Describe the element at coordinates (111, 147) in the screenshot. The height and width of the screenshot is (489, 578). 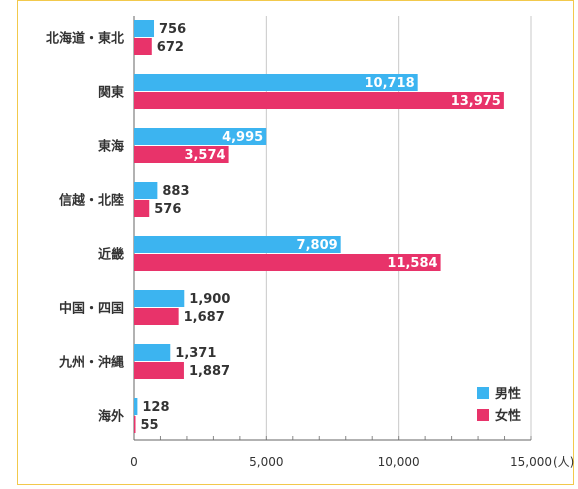
I see `category-label: 東海` at that location.